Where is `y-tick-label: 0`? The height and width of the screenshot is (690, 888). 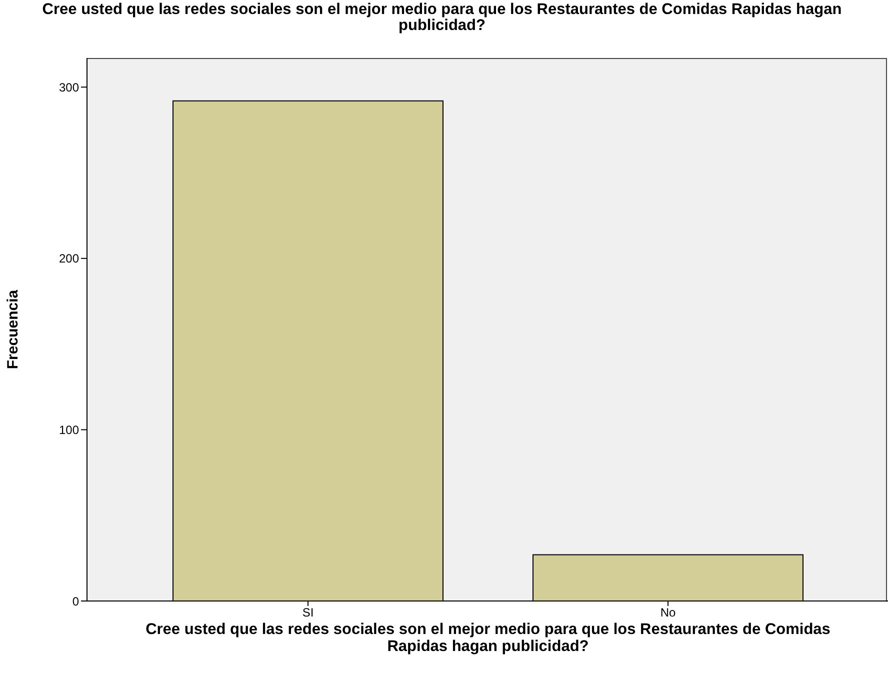
y-tick-label: 0 is located at coordinates (76, 601).